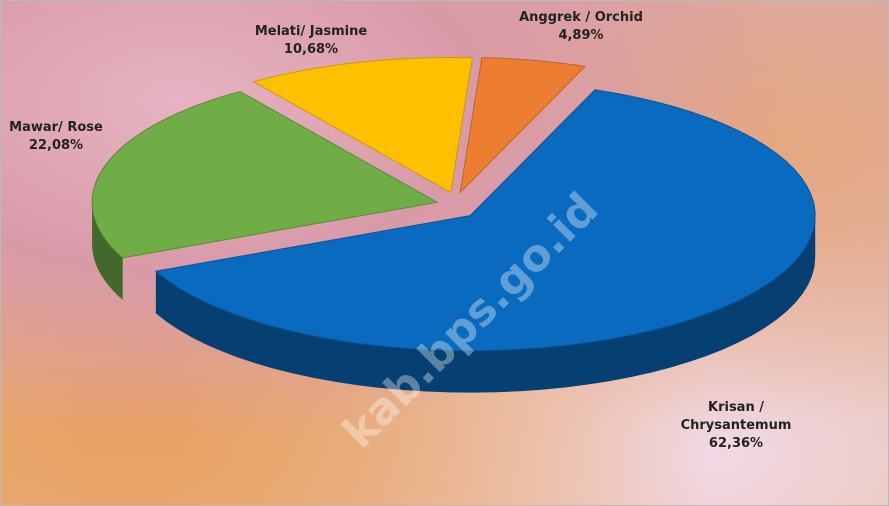 The width and height of the screenshot is (889, 506). What do you see at coordinates (736, 443) in the screenshot?
I see `value-label: 62,36%` at bounding box center [736, 443].